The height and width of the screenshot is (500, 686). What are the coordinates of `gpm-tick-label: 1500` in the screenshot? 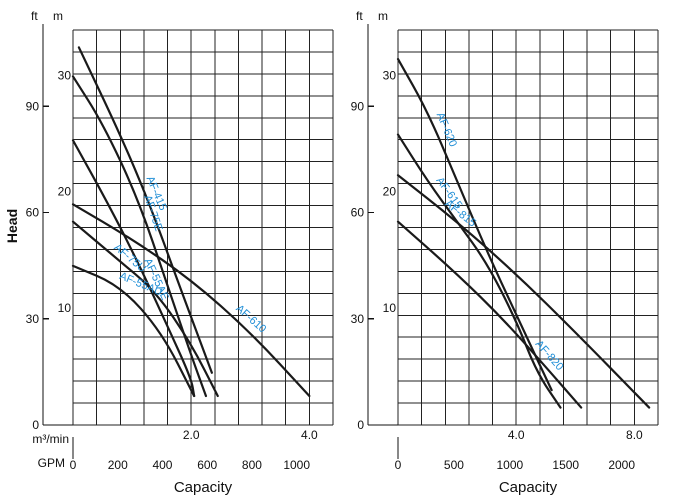 It's located at (565, 465).